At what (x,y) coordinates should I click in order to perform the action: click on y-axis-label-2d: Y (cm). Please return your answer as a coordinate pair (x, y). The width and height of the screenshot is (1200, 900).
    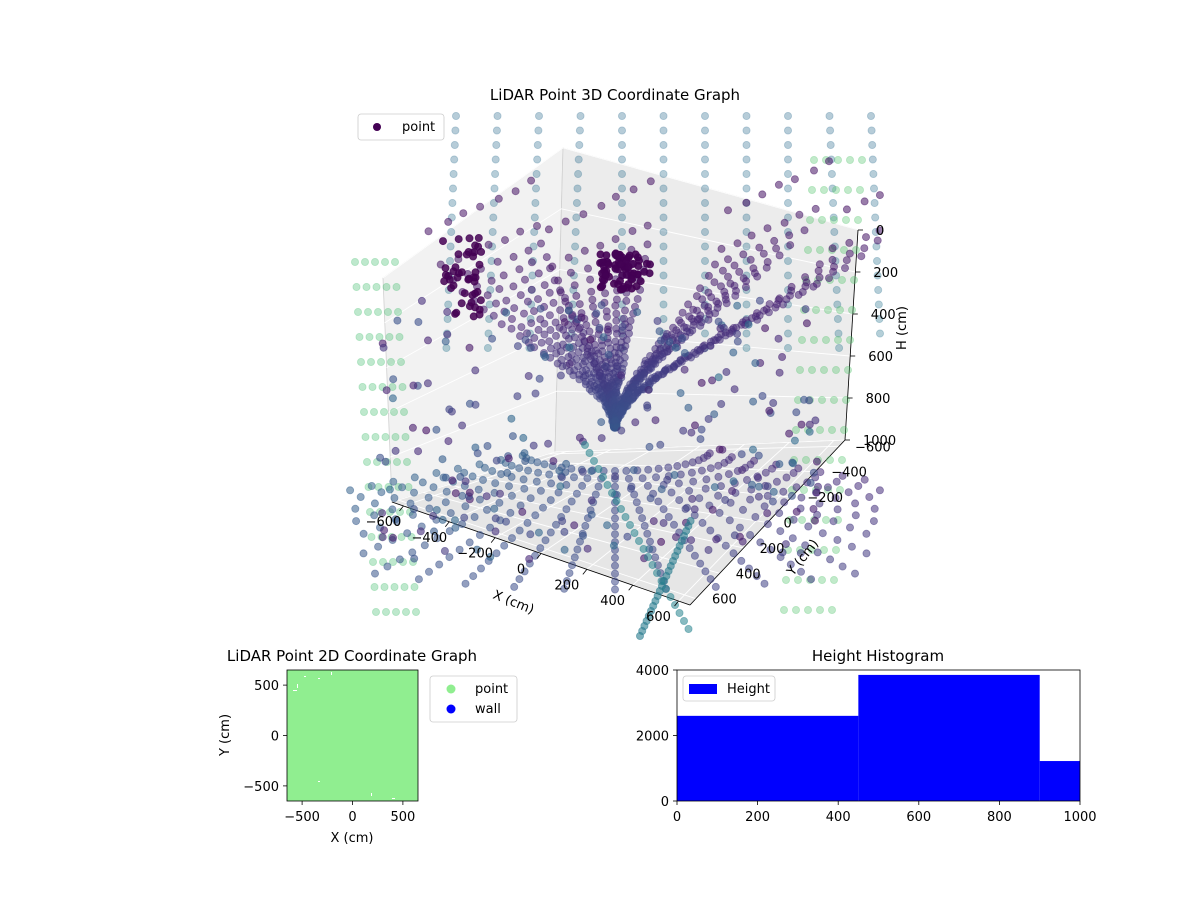
    Looking at the image, I should click on (225, 735).